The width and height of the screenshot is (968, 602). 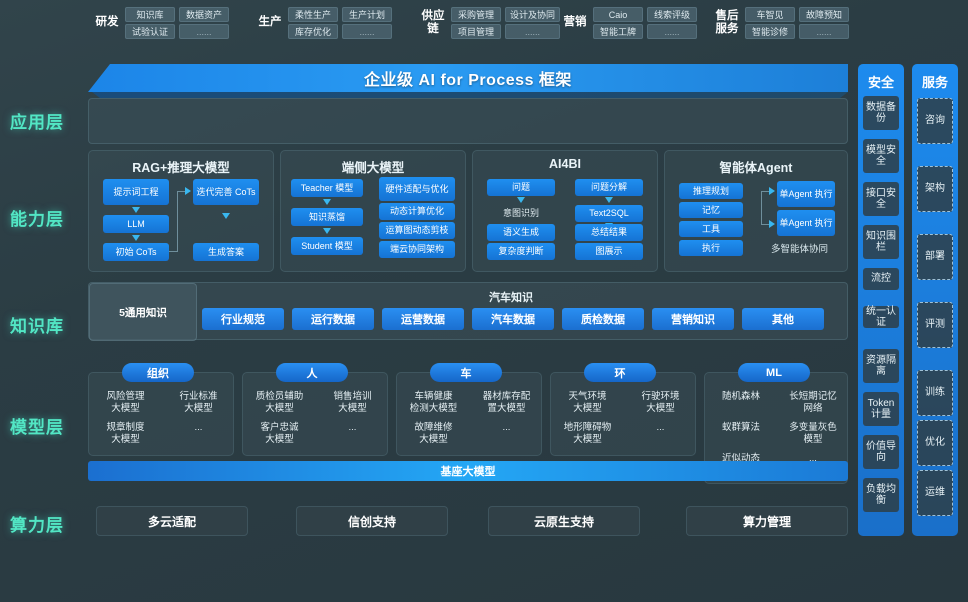 What do you see at coordinates (158, 372) in the screenshot?
I see `model-group-pill: 组织` at bounding box center [158, 372].